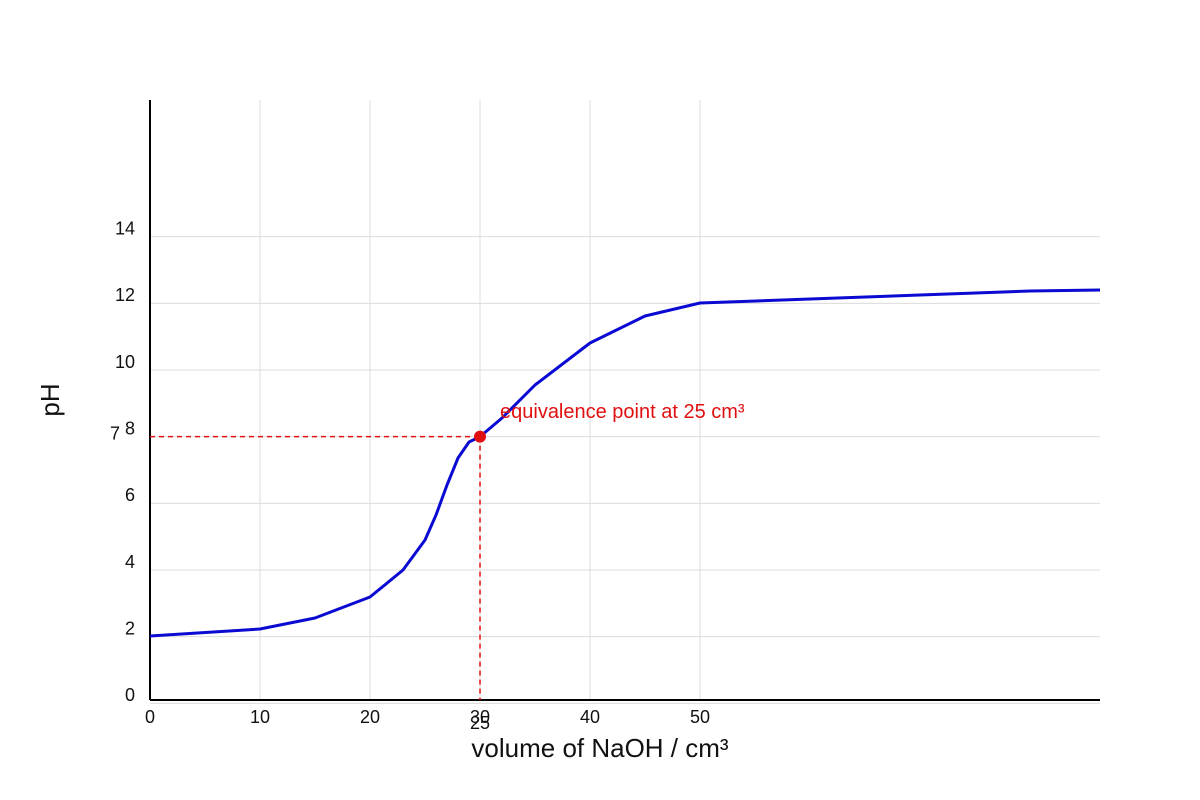  Describe the element at coordinates (480, 436) in the screenshot. I see `equivalence-point` at that location.